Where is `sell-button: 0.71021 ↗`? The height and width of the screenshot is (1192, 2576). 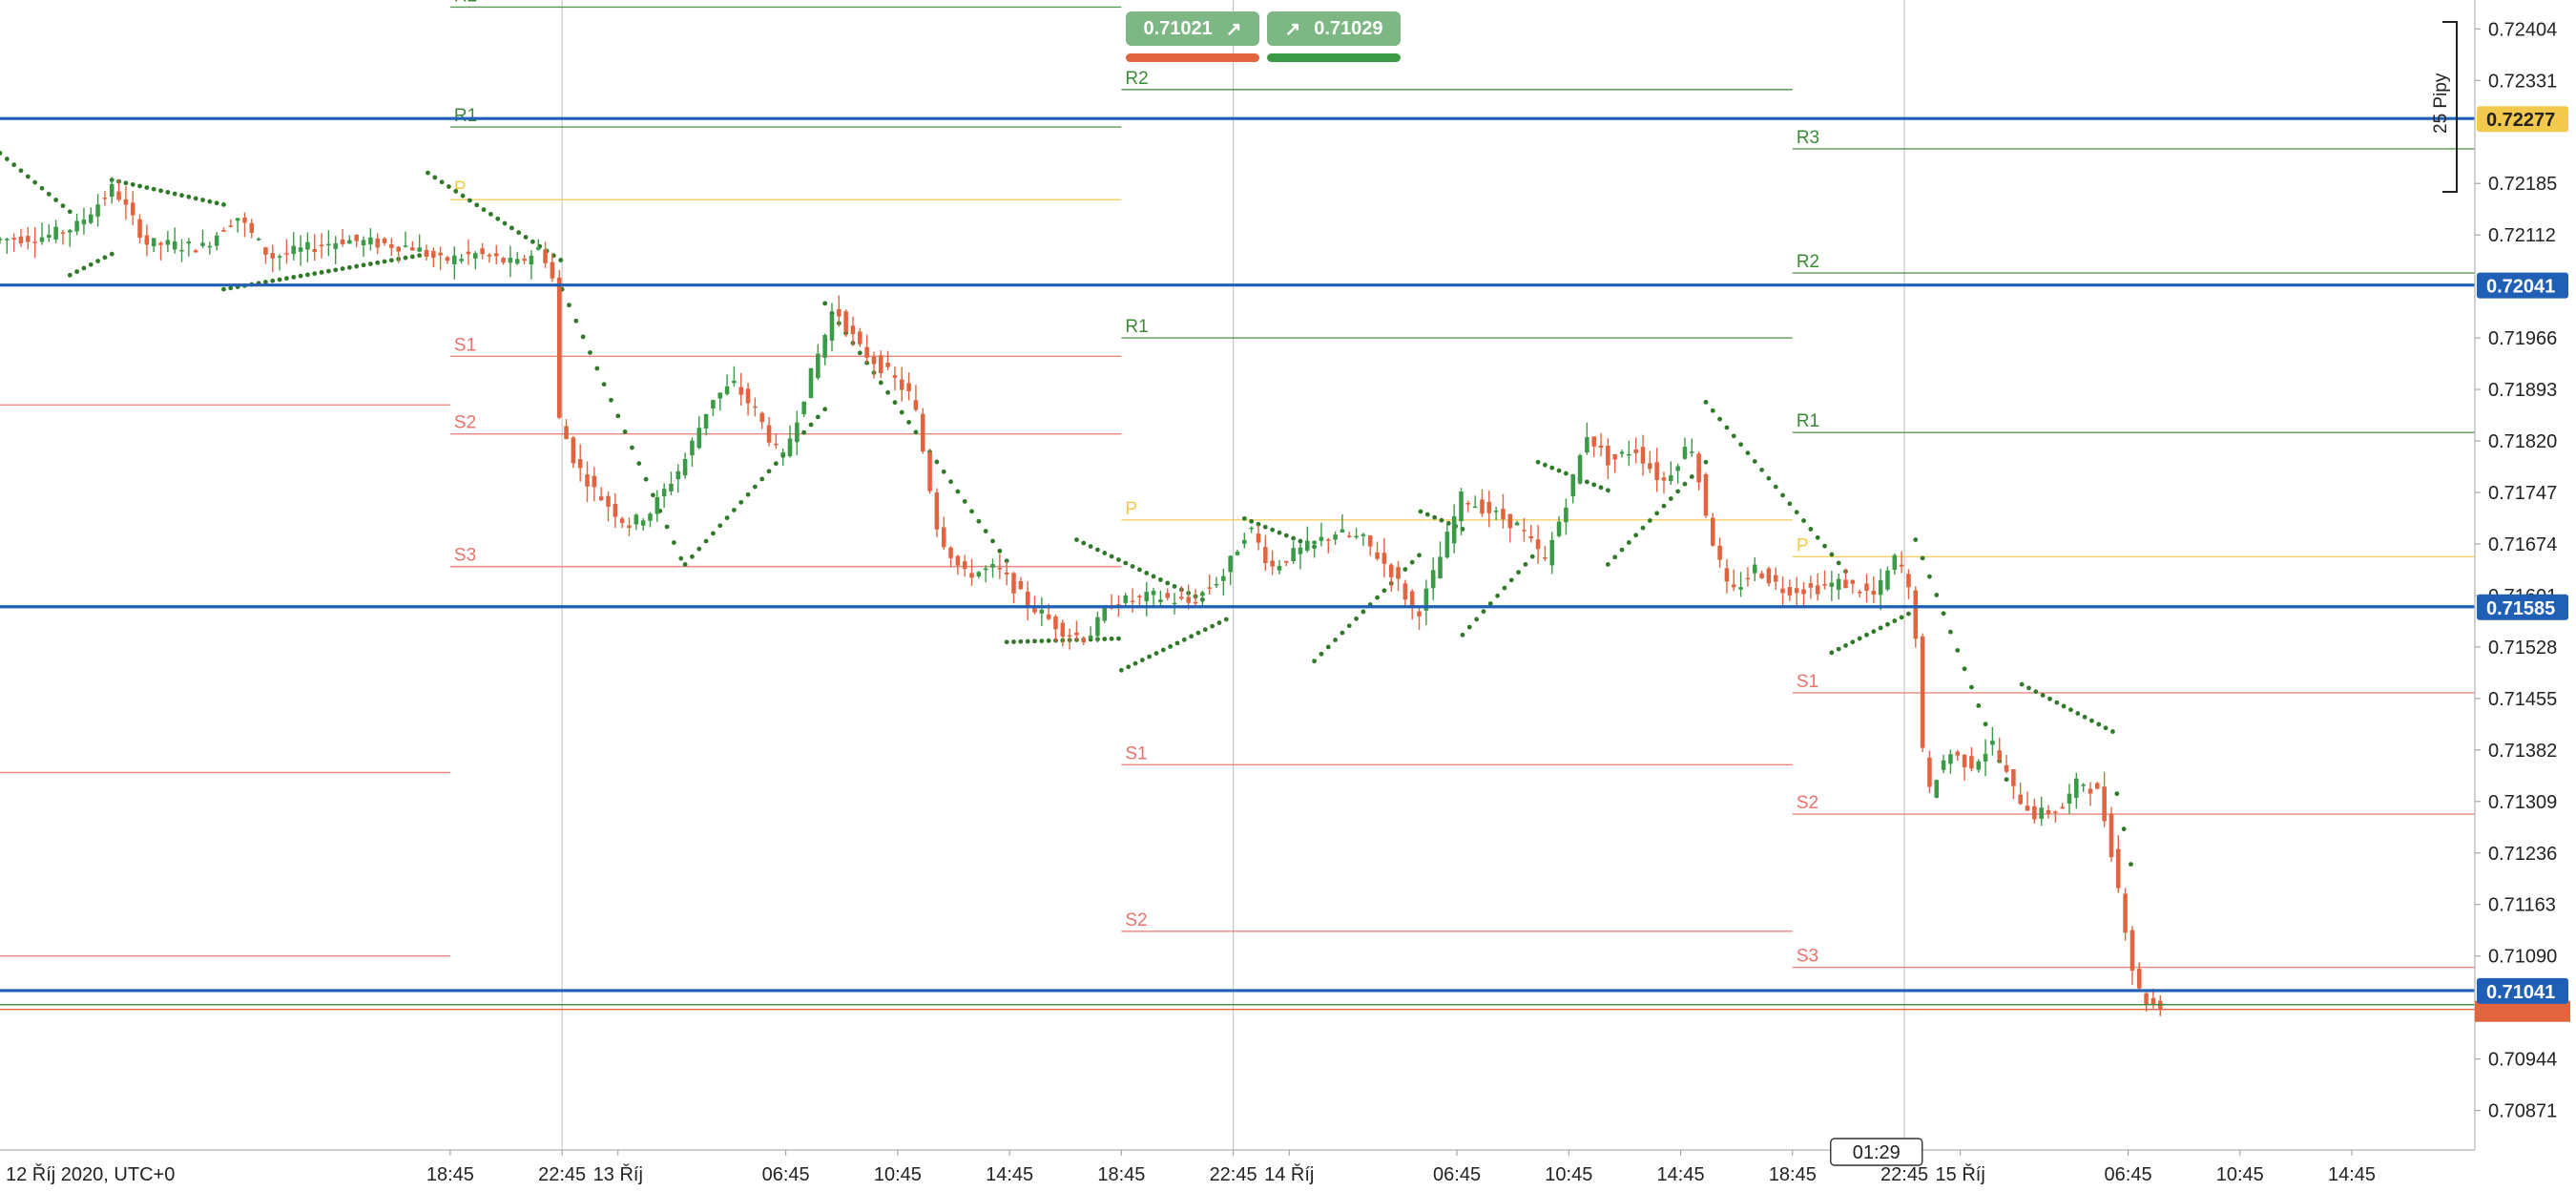 sell-button: 0.71021 ↗ is located at coordinates (1192, 28).